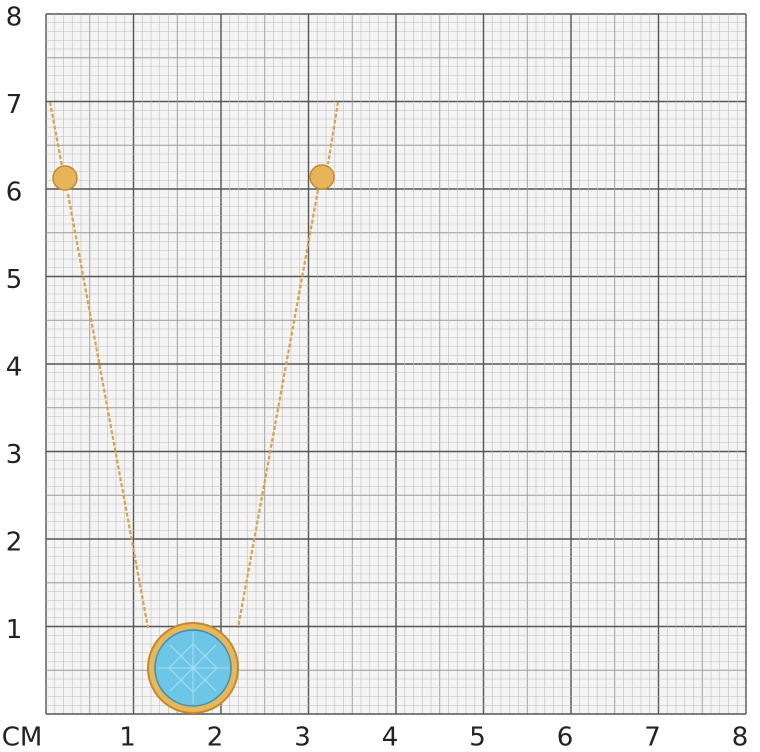  Describe the element at coordinates (56, 134) in the screenshot. I see `chain-left-top` at that location.